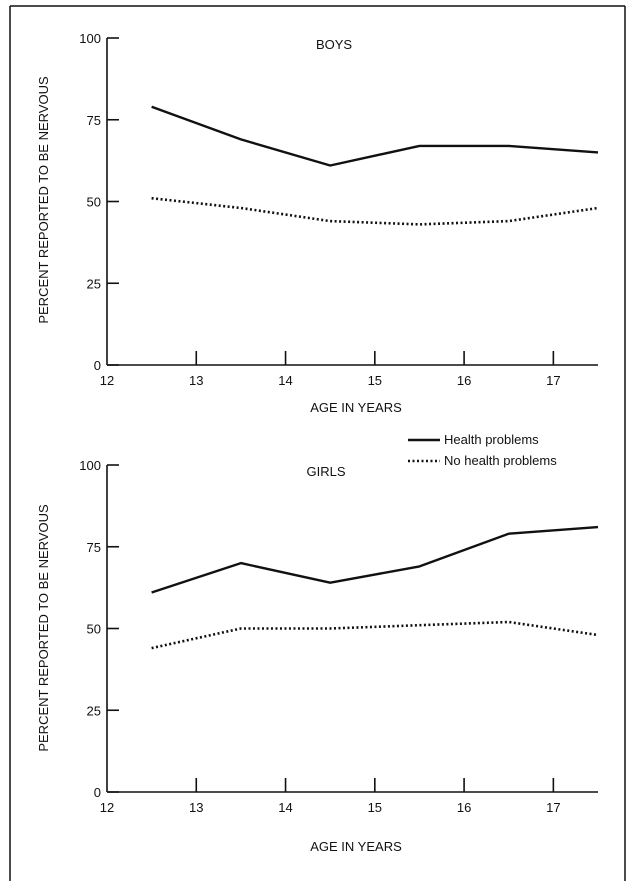 This screenshot has height=886, width=630. What do you see at coordinates (94, 202) in the screenshot?
I see `boys-y-tick-label: 50` at bounding box center [94, 202].